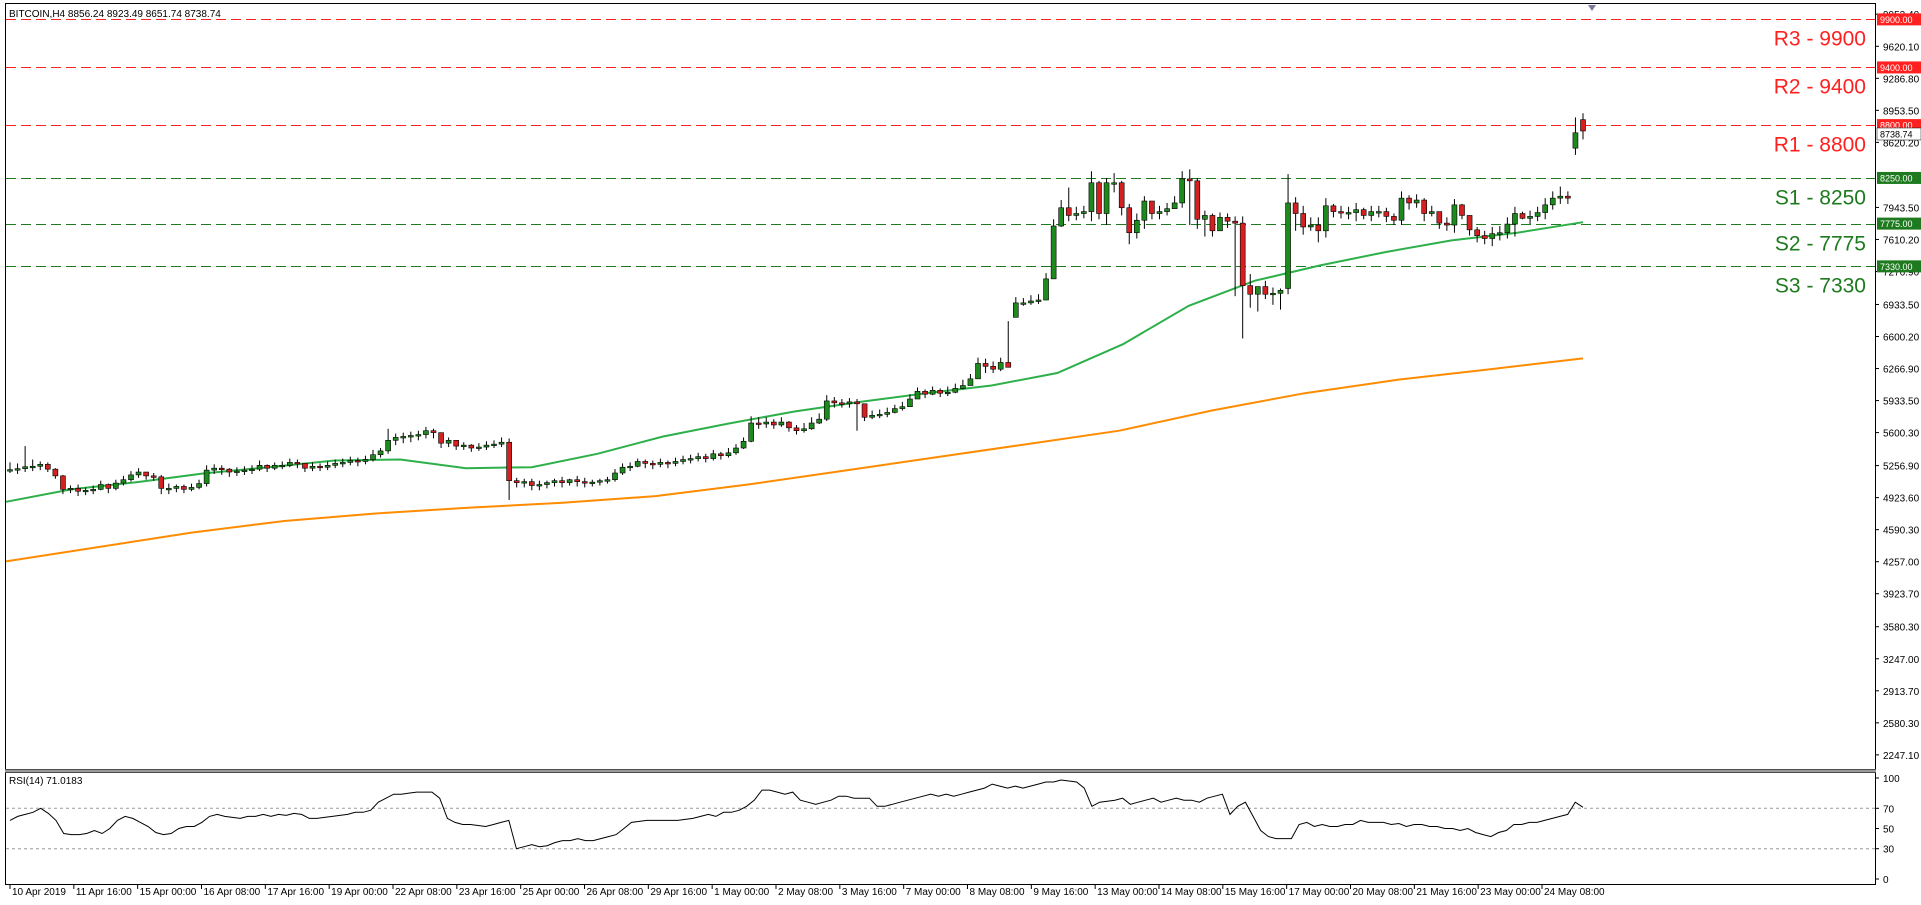 The width and height of the screenshot is (1921, 905). Describe the element at coordinates (796, 814) in the screenshot. I see `rsi-line` at that location.